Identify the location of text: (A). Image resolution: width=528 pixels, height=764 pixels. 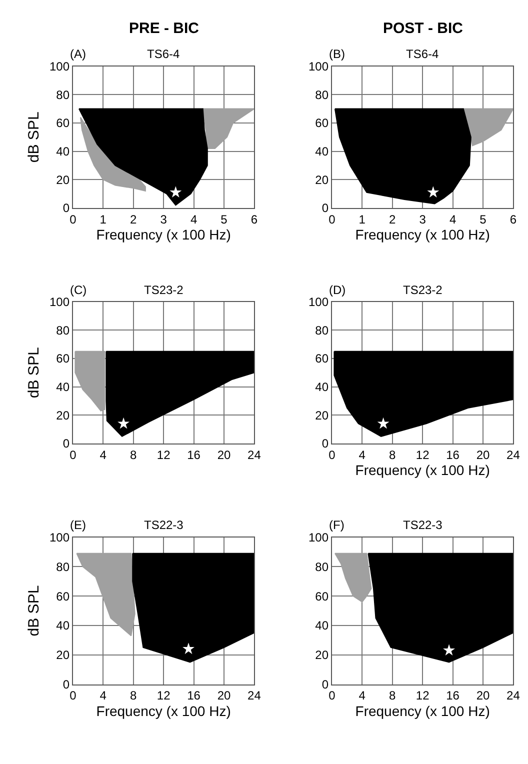
(78, 54).